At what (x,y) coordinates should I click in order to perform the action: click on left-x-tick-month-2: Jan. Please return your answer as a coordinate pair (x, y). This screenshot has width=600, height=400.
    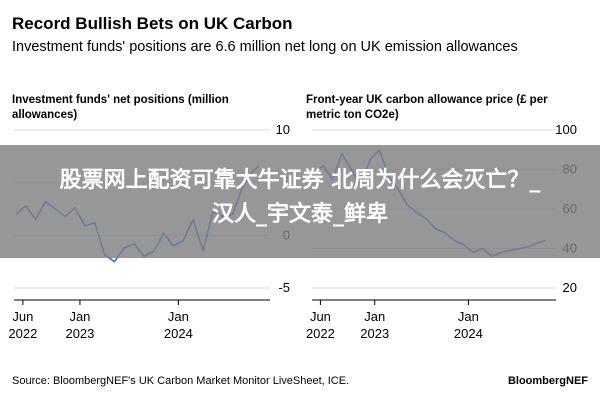
    Looking at the image, I should click on (178, 316).